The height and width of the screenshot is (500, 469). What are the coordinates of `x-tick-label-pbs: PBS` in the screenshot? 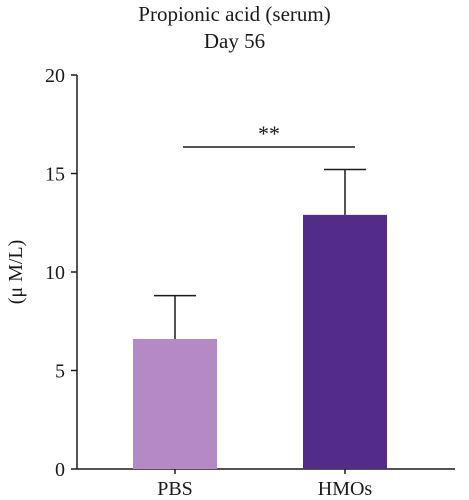 It's located at (175, 489).